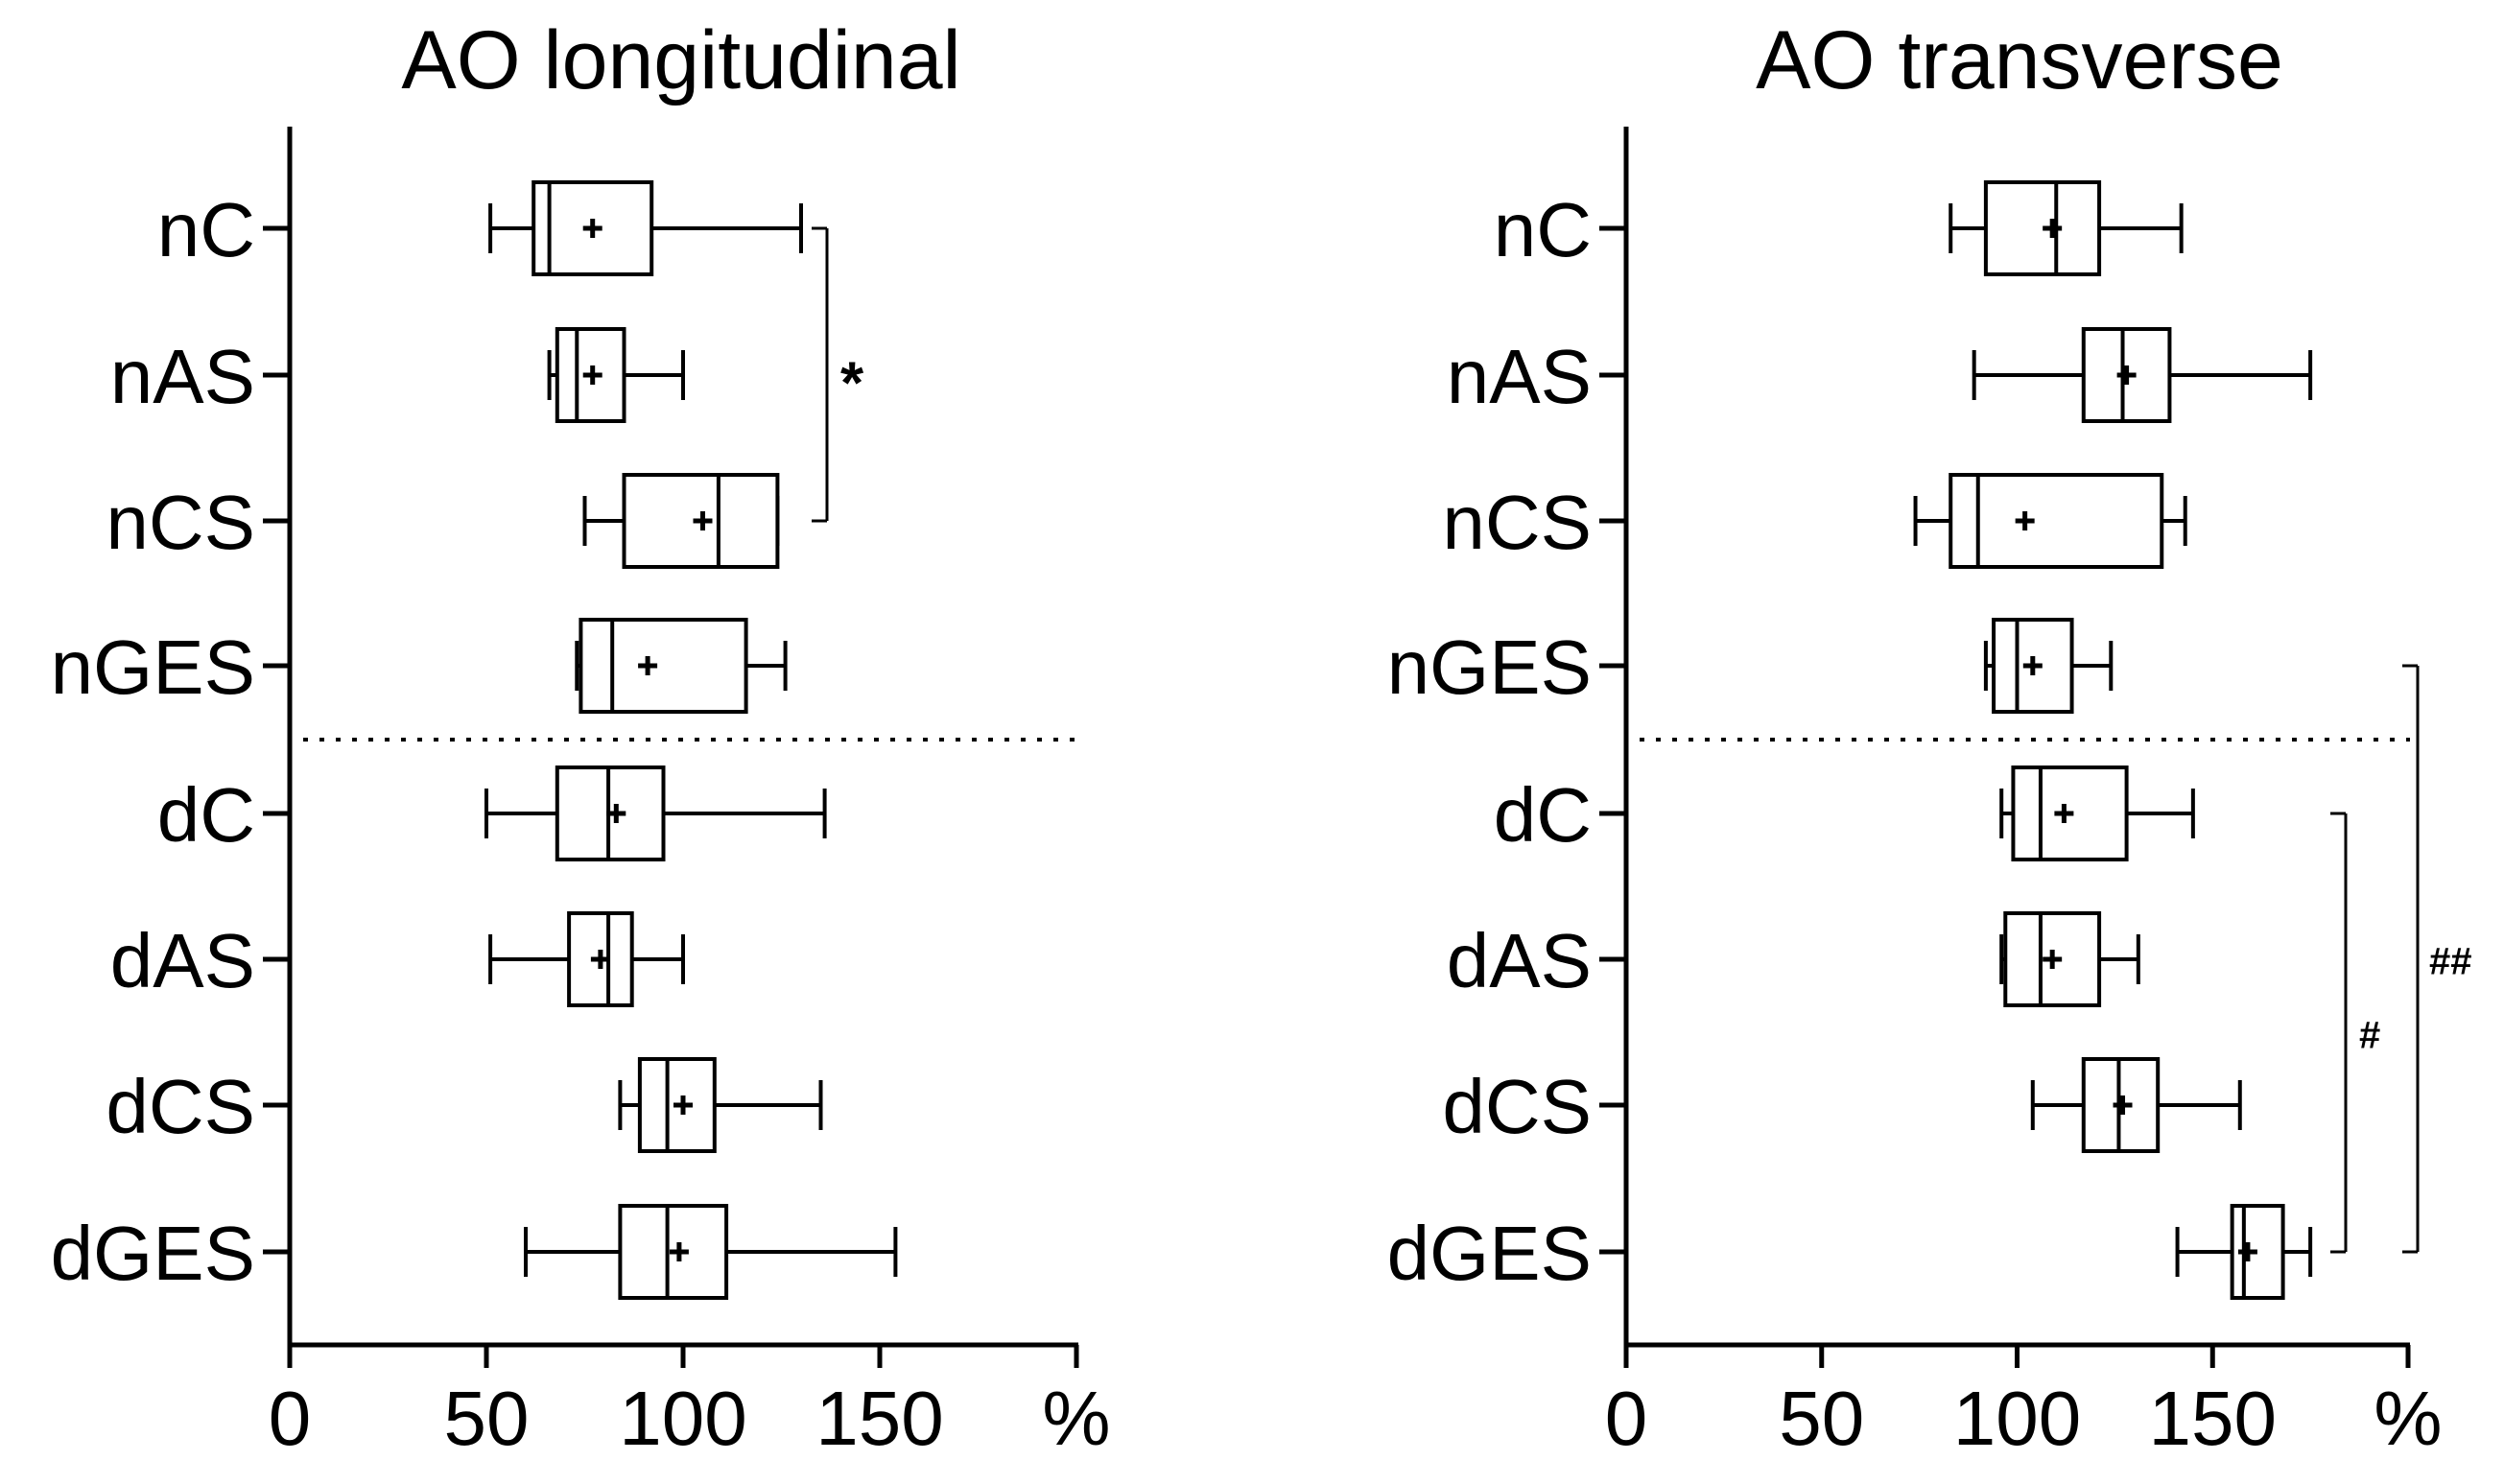  What do you see at coordinates (838, 375) in the screenshot?
I see `significance-bracket: *` at bounding box center [838, 375].